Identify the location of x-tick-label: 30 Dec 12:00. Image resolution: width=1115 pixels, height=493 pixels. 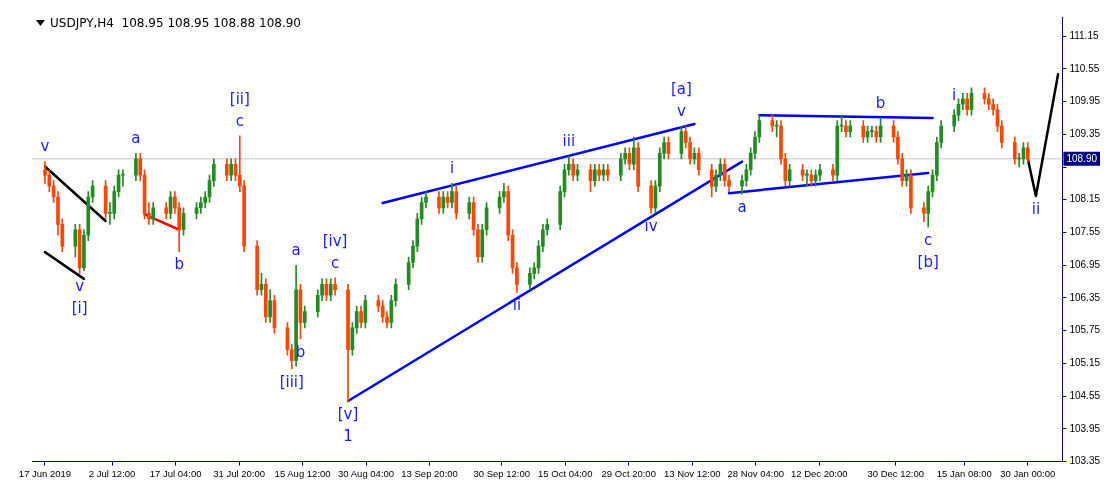
(895, 473).